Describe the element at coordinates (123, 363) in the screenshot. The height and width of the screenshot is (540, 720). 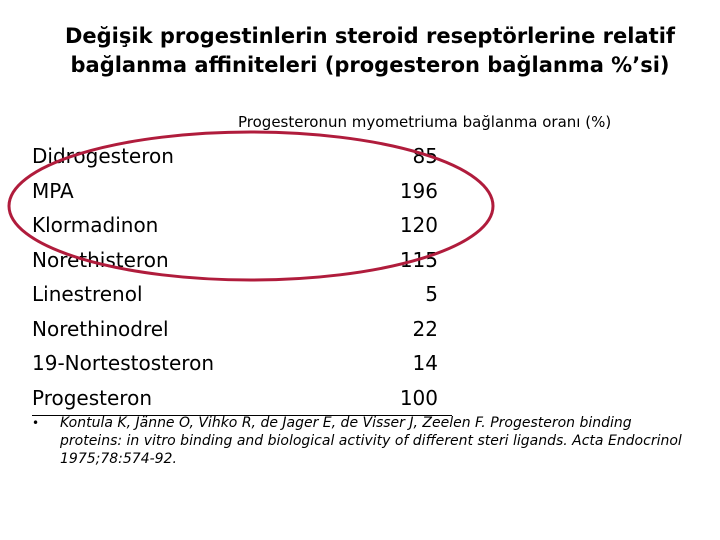
I see `row-name: 19-Nortestosteron` at that location.